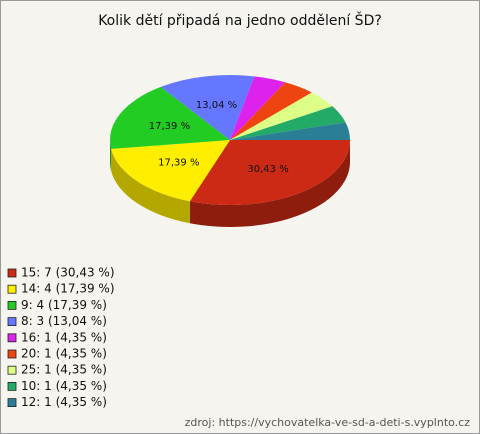 This screenshot has height=434, width=480. I want to click on legend-label: 8: 3 (13,04 %), so click(64, 321).